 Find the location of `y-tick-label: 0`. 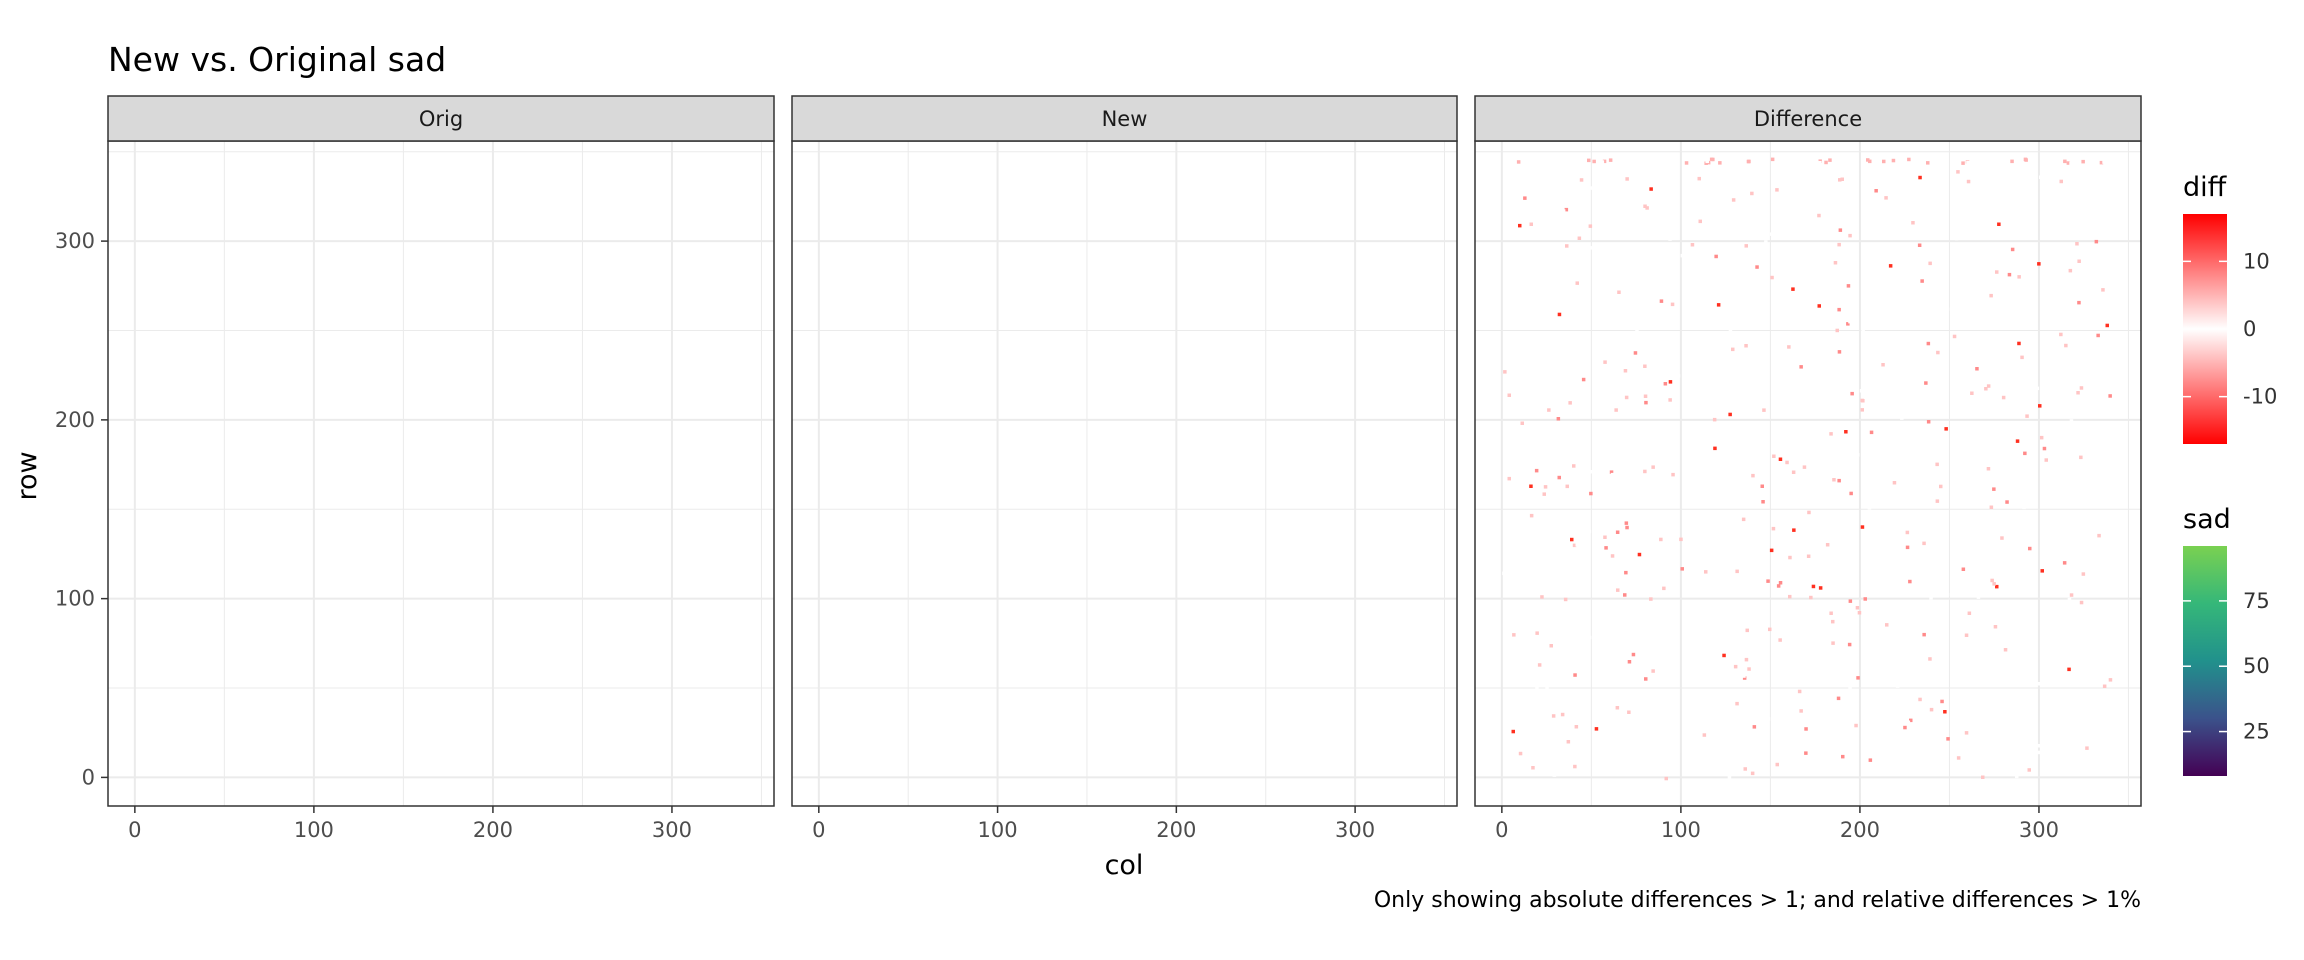

y-tick-label: 0 is located at coordinates (88, 777).